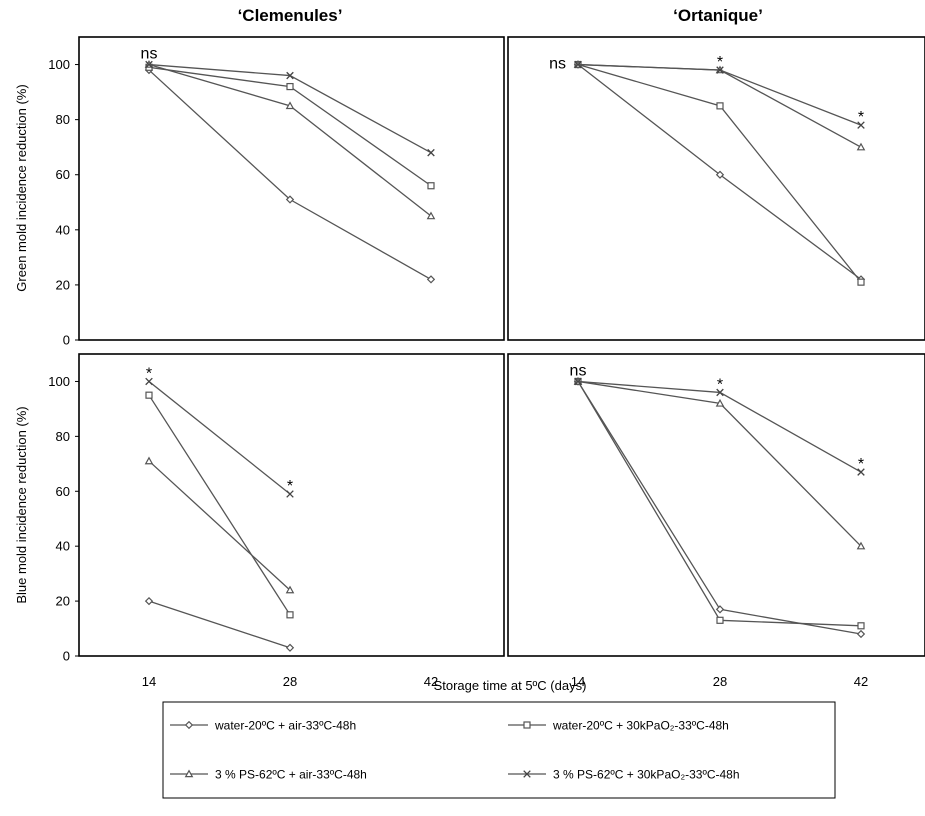 The height and width of the screenshot is (816, 925). I want to click on column-title-clemenules: ‘Clemenules’, so click(290, 15).